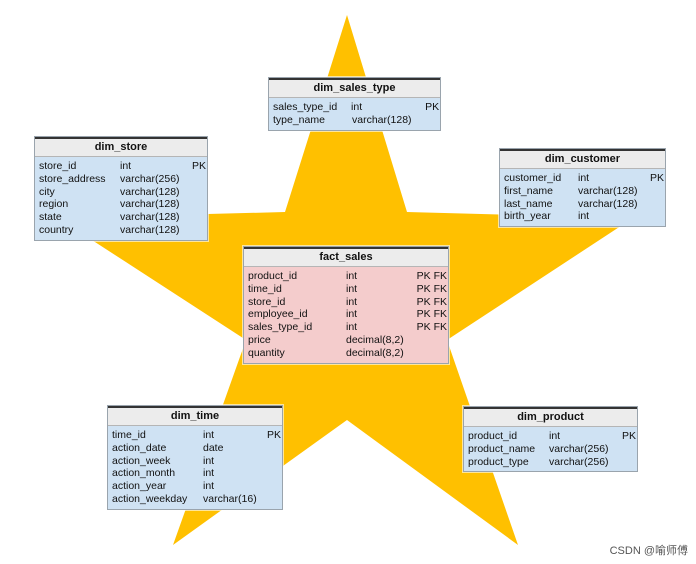  I want to click on column-name: city, so click(47, 191).